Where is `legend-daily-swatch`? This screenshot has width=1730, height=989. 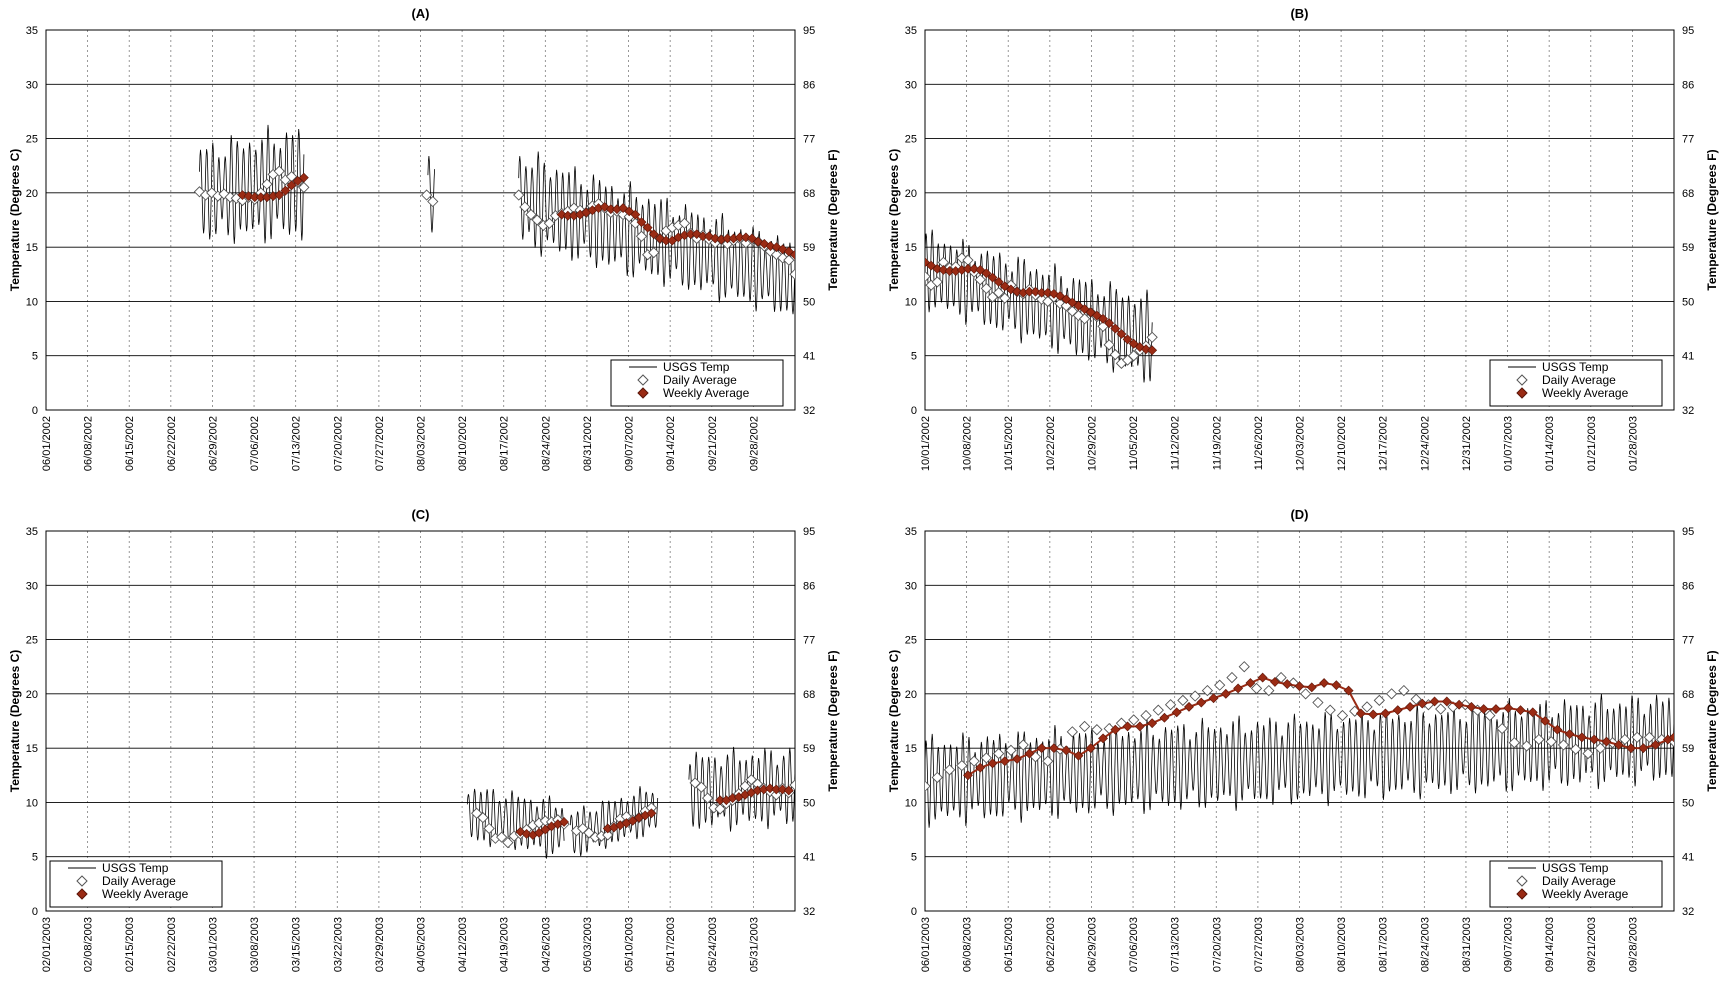 legend-daily-swatch is located at coordinates (1522, 881).